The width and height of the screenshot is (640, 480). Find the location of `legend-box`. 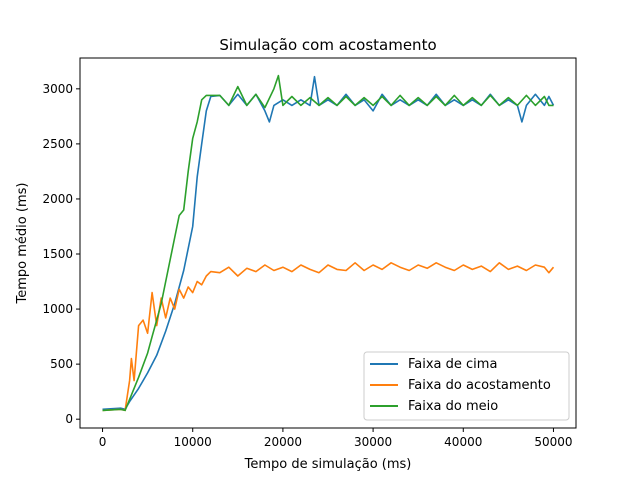

legend-box is located at coordinates (466, 386).